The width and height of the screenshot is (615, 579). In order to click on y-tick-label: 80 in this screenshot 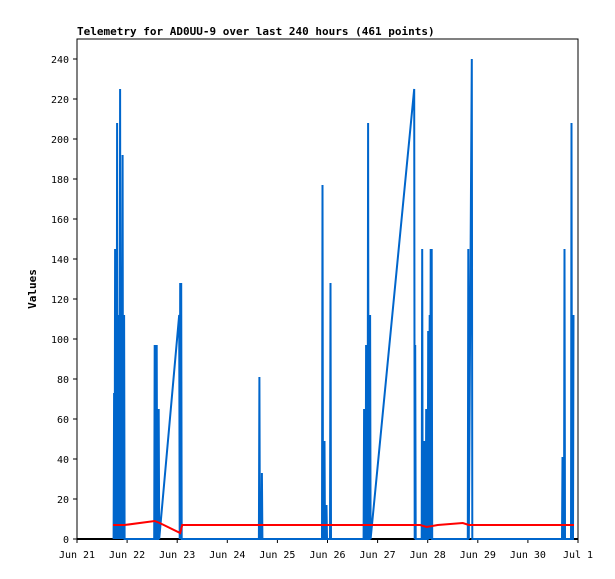, I will do `click(63, 380)`.